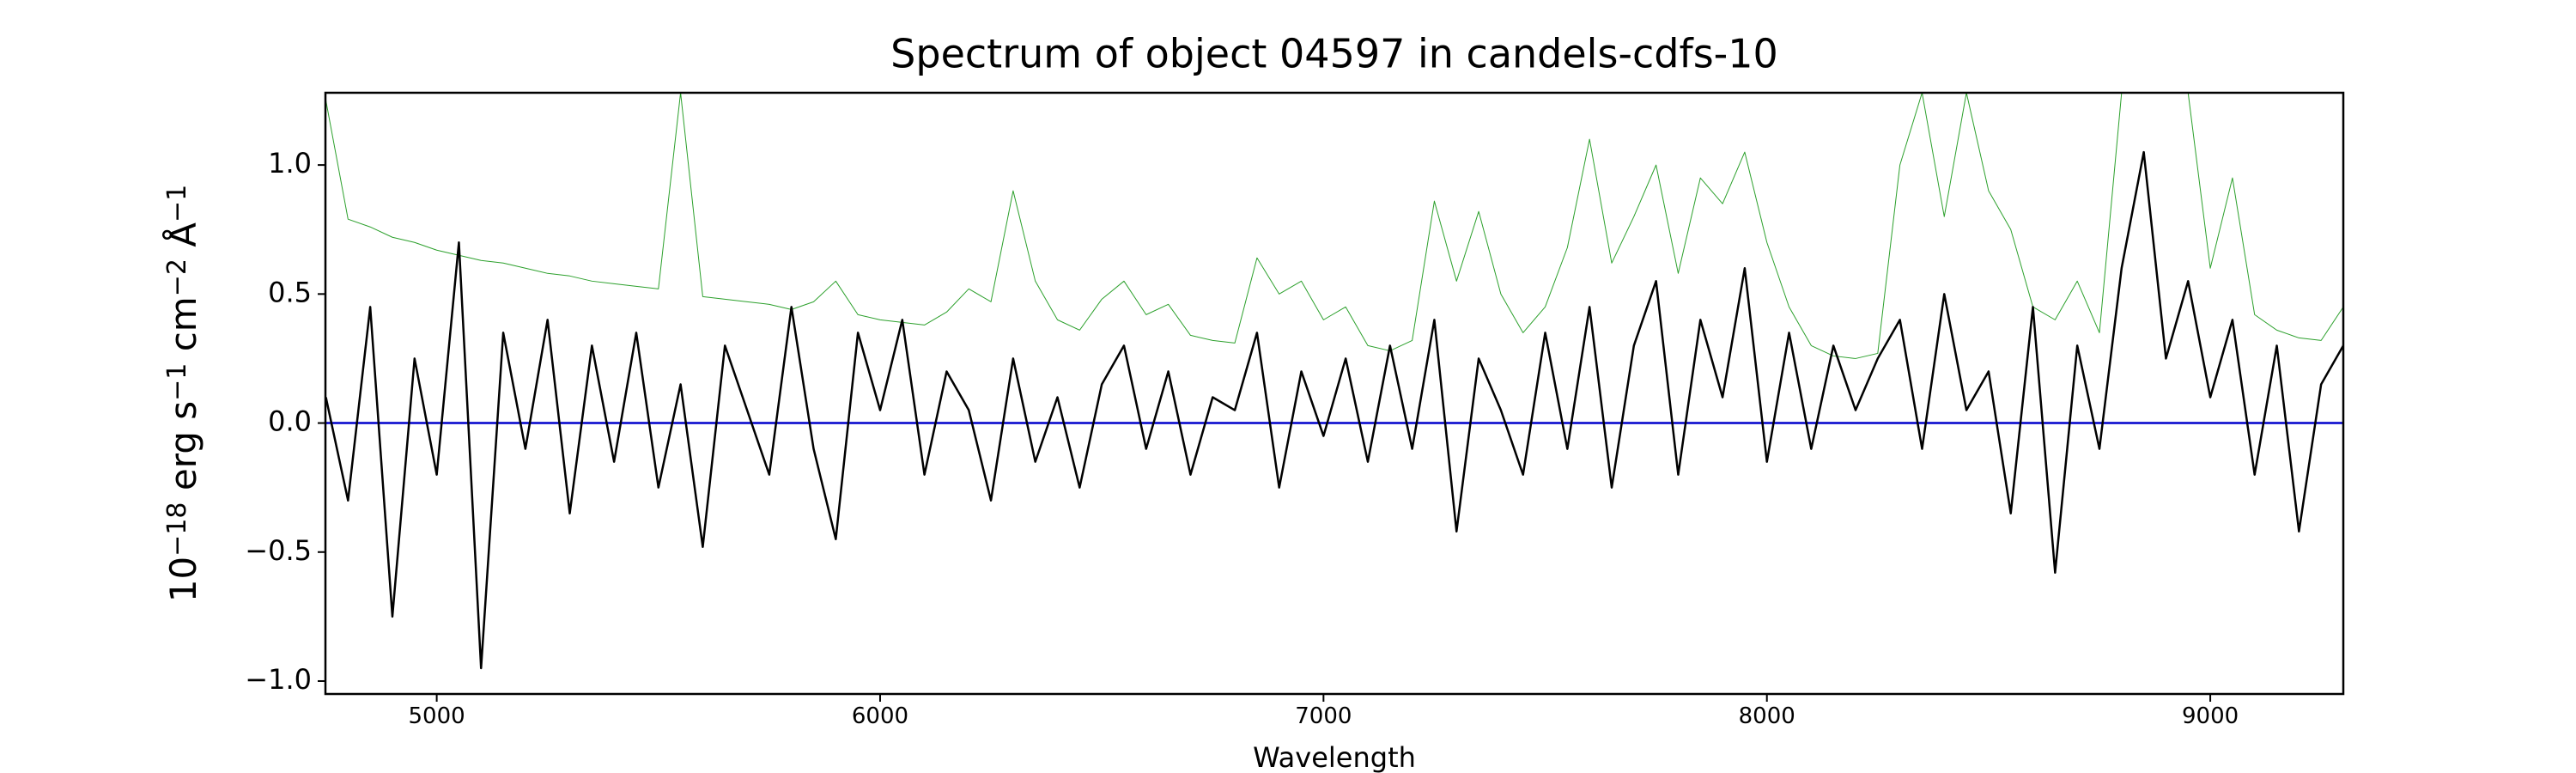 This screenshot has height=773, width=2576. I want to click on y-label-part: erg s, so click(183, 451).